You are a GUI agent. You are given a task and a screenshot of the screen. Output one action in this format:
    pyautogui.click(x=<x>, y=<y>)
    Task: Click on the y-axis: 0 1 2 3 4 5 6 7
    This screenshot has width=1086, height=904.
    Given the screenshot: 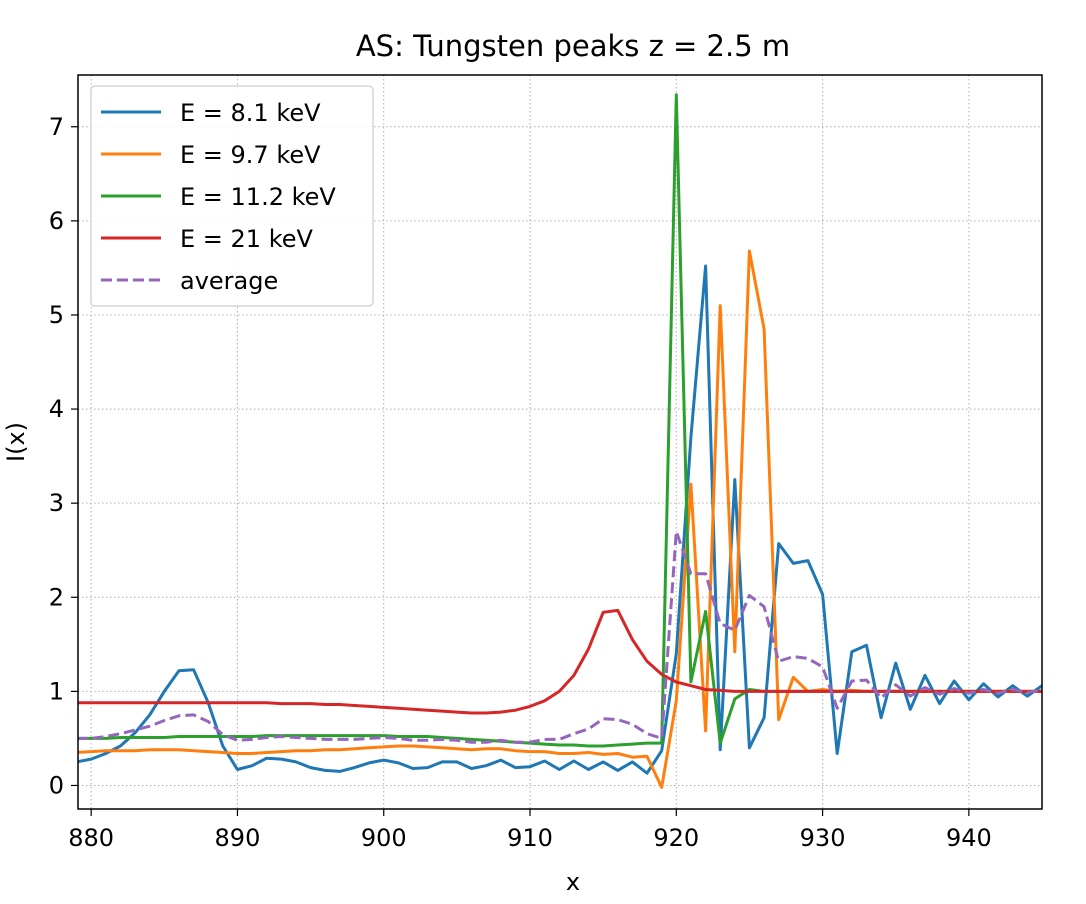 What is the action you would take?
    pyautogui.click(x=63, y=456)
    